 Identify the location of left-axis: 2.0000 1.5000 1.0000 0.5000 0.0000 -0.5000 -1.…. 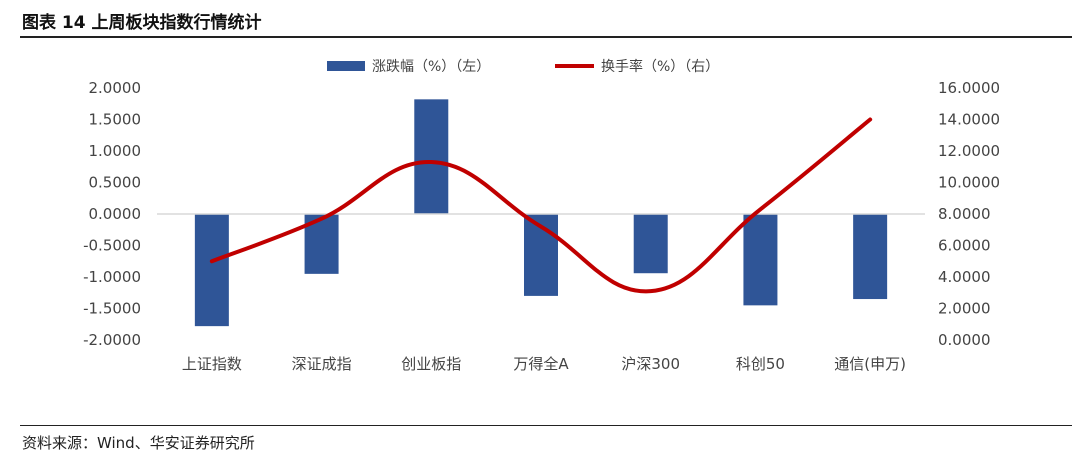
(112, 214).